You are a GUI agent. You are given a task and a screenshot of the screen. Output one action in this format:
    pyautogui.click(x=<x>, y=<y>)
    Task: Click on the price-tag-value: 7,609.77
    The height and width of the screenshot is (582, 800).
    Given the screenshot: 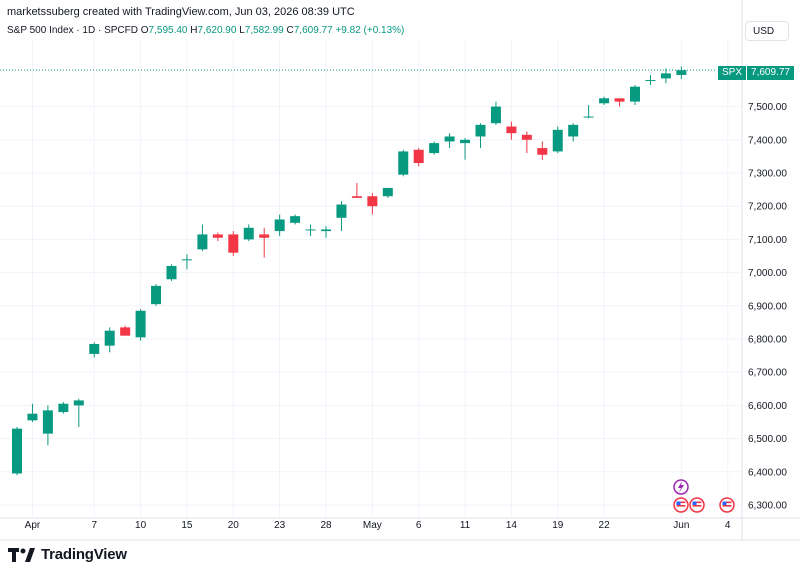 What is the action you would take?
    pyautogui.click(x=770, y=73)
    